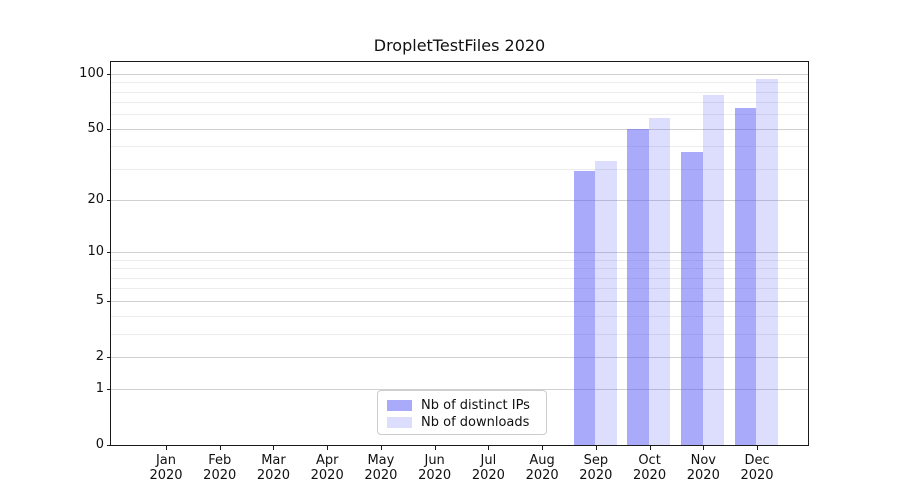 The width and height of the screenshot is (900, 500). Describe the element at coordinates (475, 405) in the screenshot. I see `legend-label-distinct-ips: Nb of distinct IPs` at that location.